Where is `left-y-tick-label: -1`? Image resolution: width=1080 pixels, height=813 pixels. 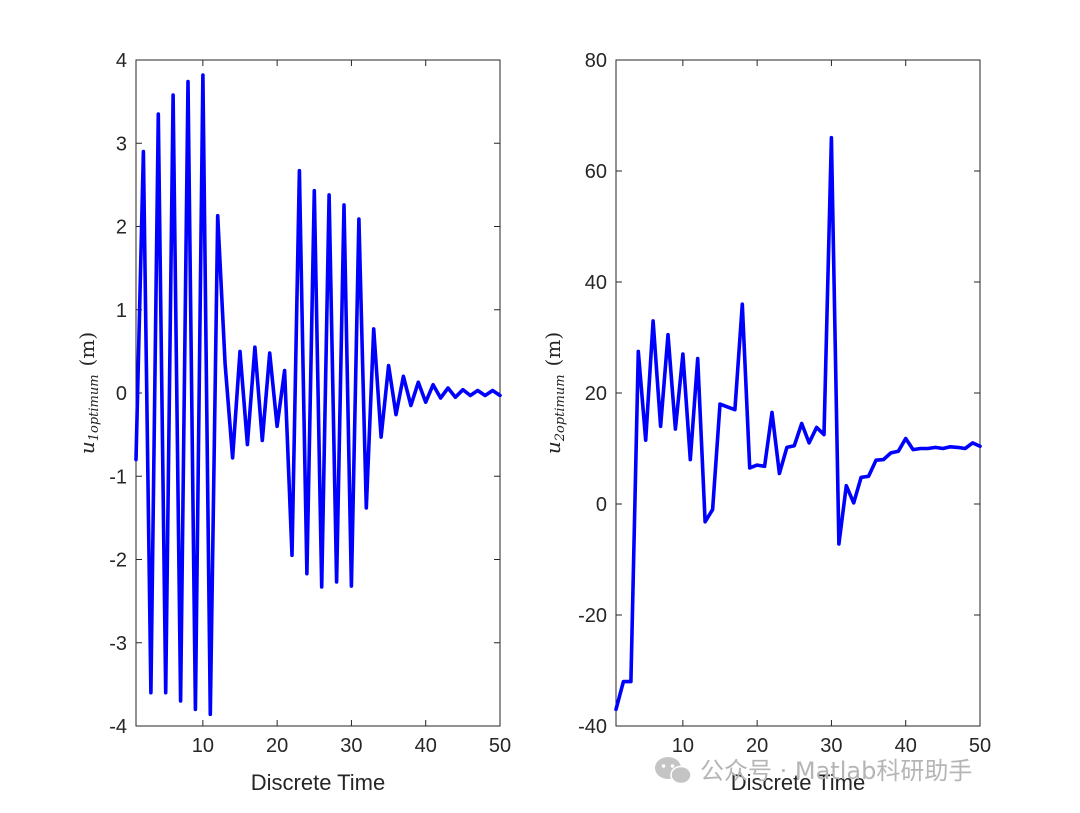
left-y-tick-label: -1 is located at coordinates (118, 477).